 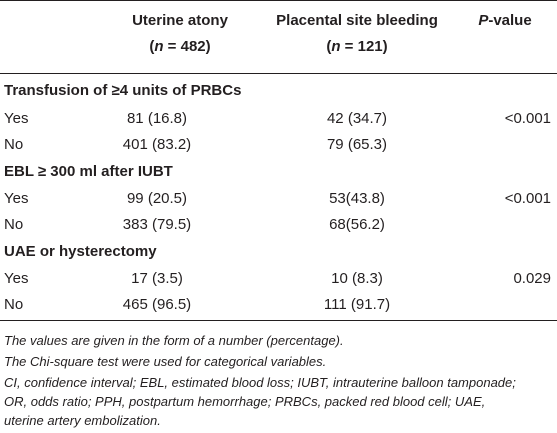 What do you see at coordinates (357, 278) in the screenshot?
I see `cell-placental-site: 10 (8.3)` at bounding box center [357, 278].